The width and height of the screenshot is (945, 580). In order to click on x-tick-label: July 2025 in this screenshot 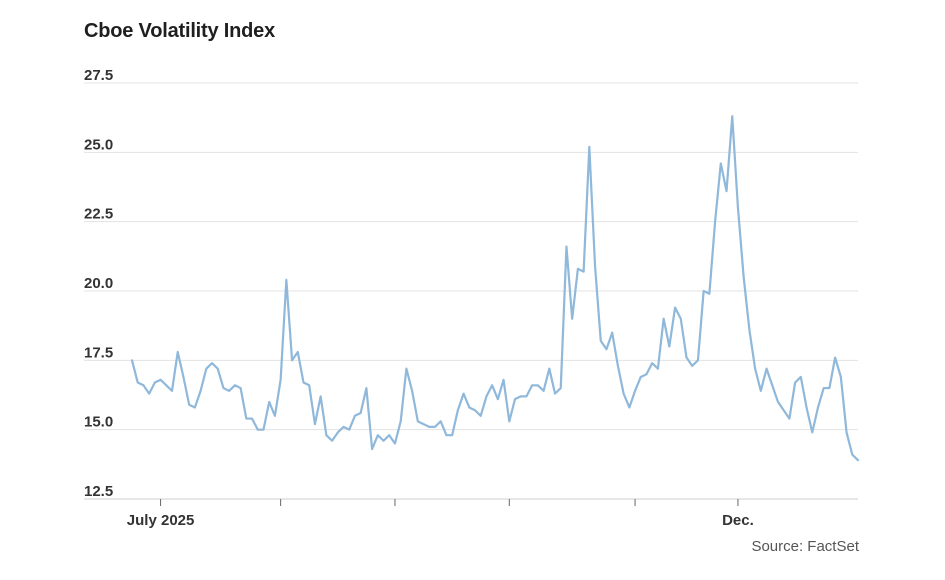, I will do `click(161, 520)`.